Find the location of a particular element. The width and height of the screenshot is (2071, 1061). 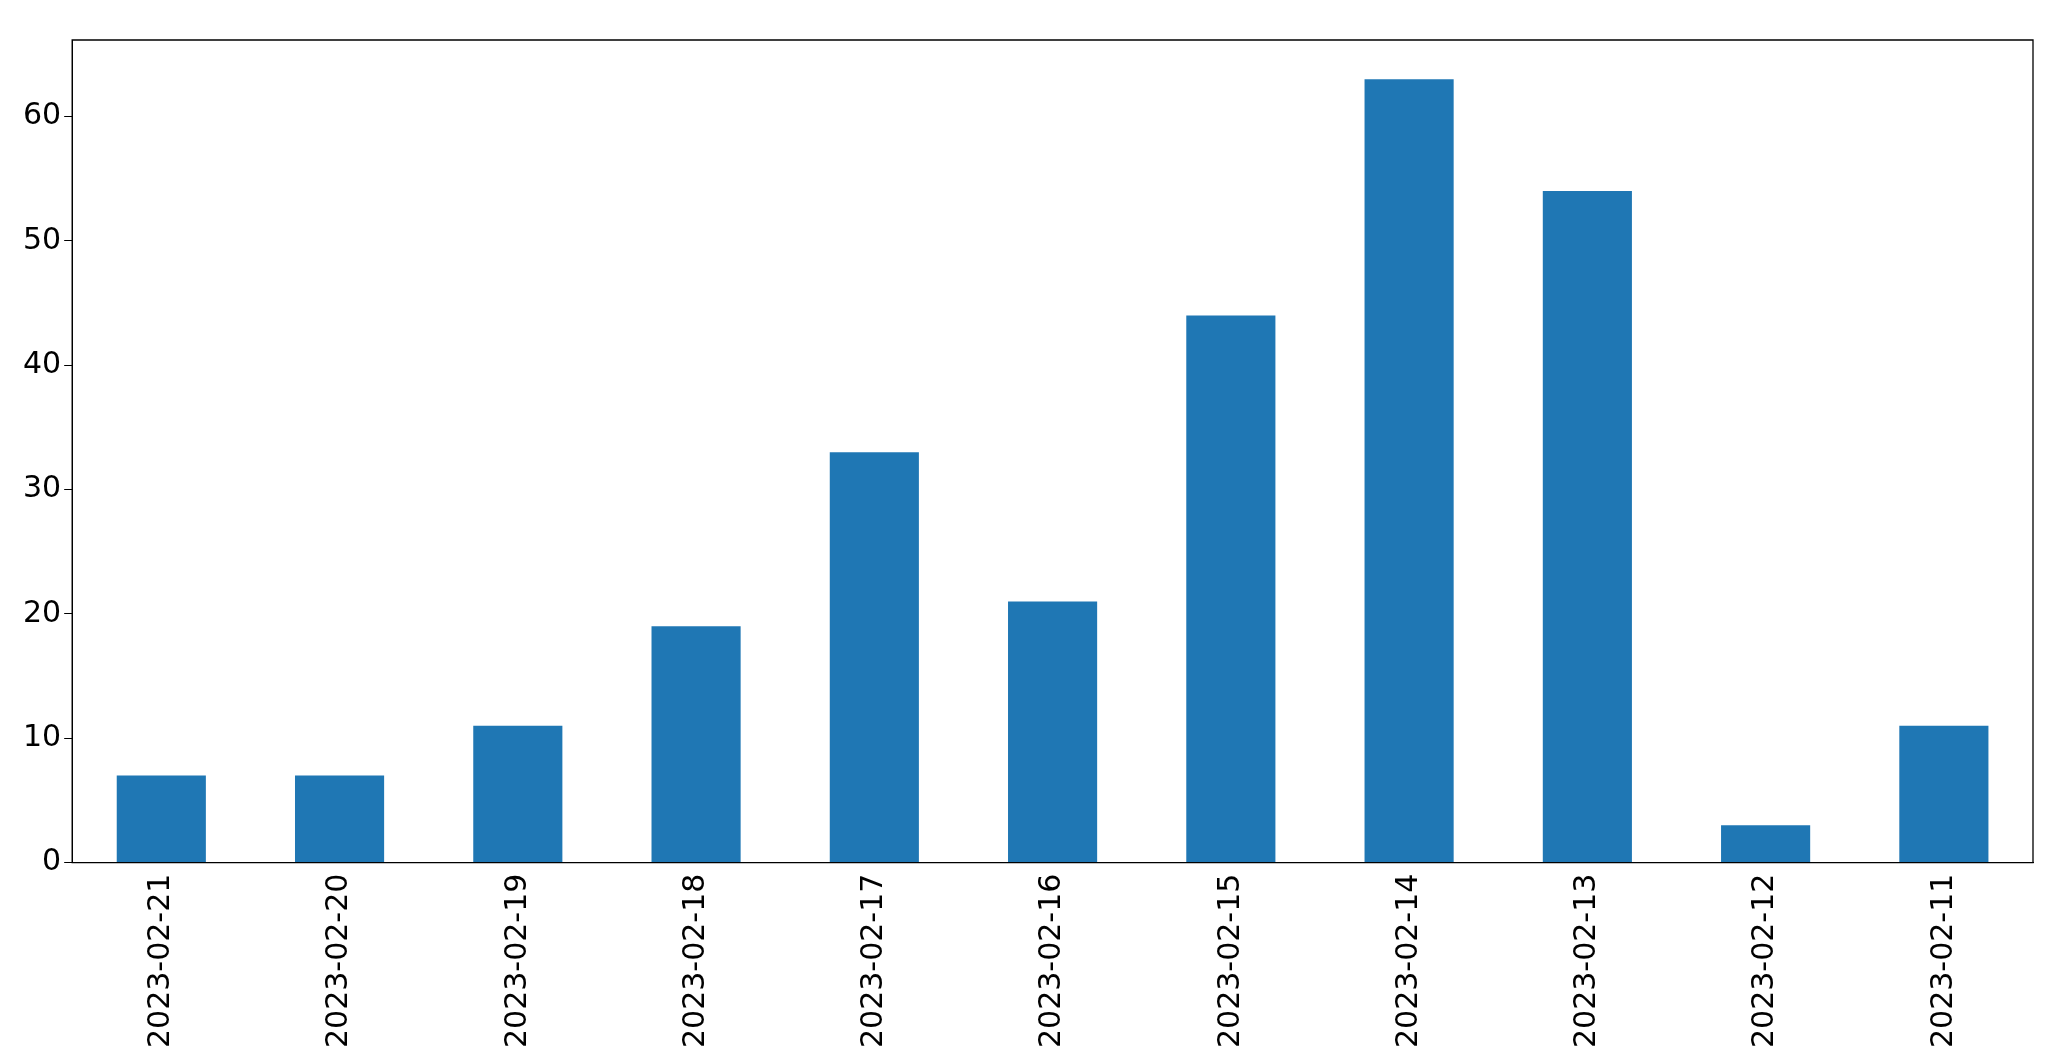

x-tick-label: 2023-02-12 is located at coordinates (1763, 961).